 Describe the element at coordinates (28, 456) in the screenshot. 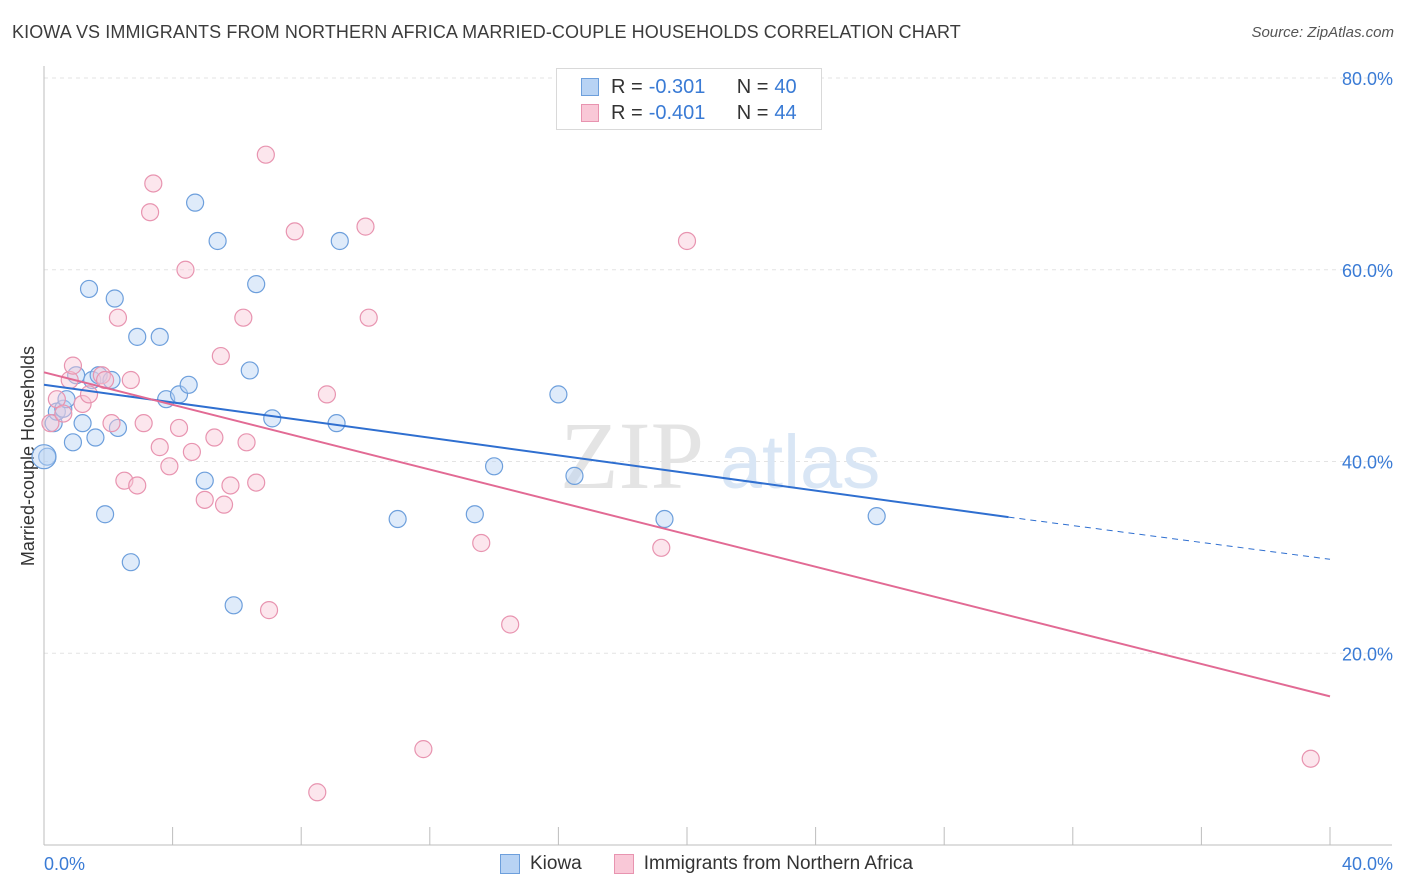

I see `y-axis-label: Married-couple Households` at that location.